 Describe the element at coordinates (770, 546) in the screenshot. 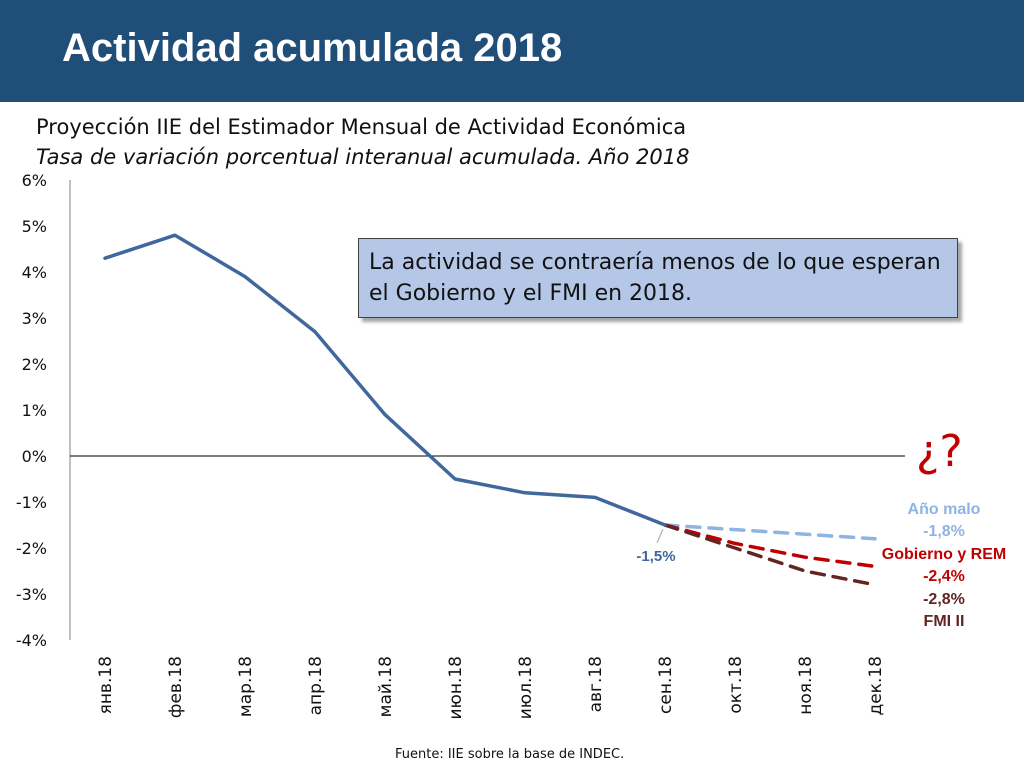

I see `series-line-gobierno-rem` at that location.